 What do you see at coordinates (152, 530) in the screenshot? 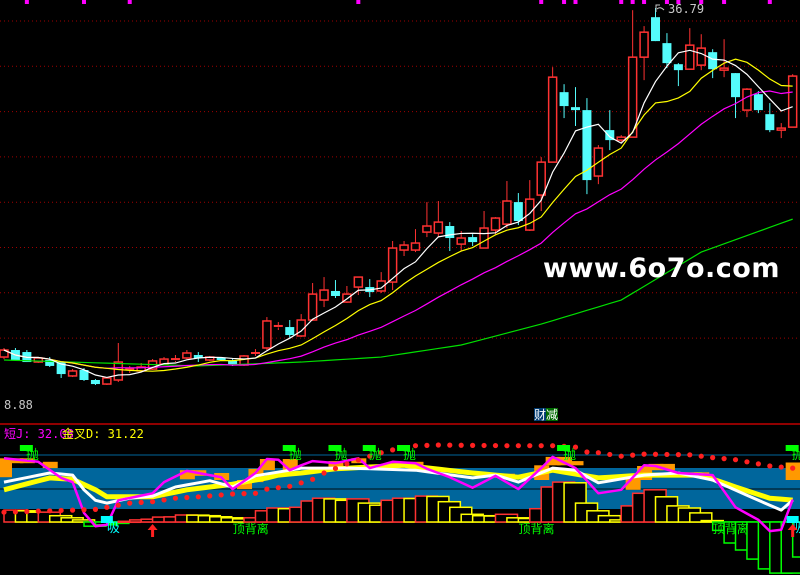
I see `up-arrow-icon` at bounding box center [152, 530].